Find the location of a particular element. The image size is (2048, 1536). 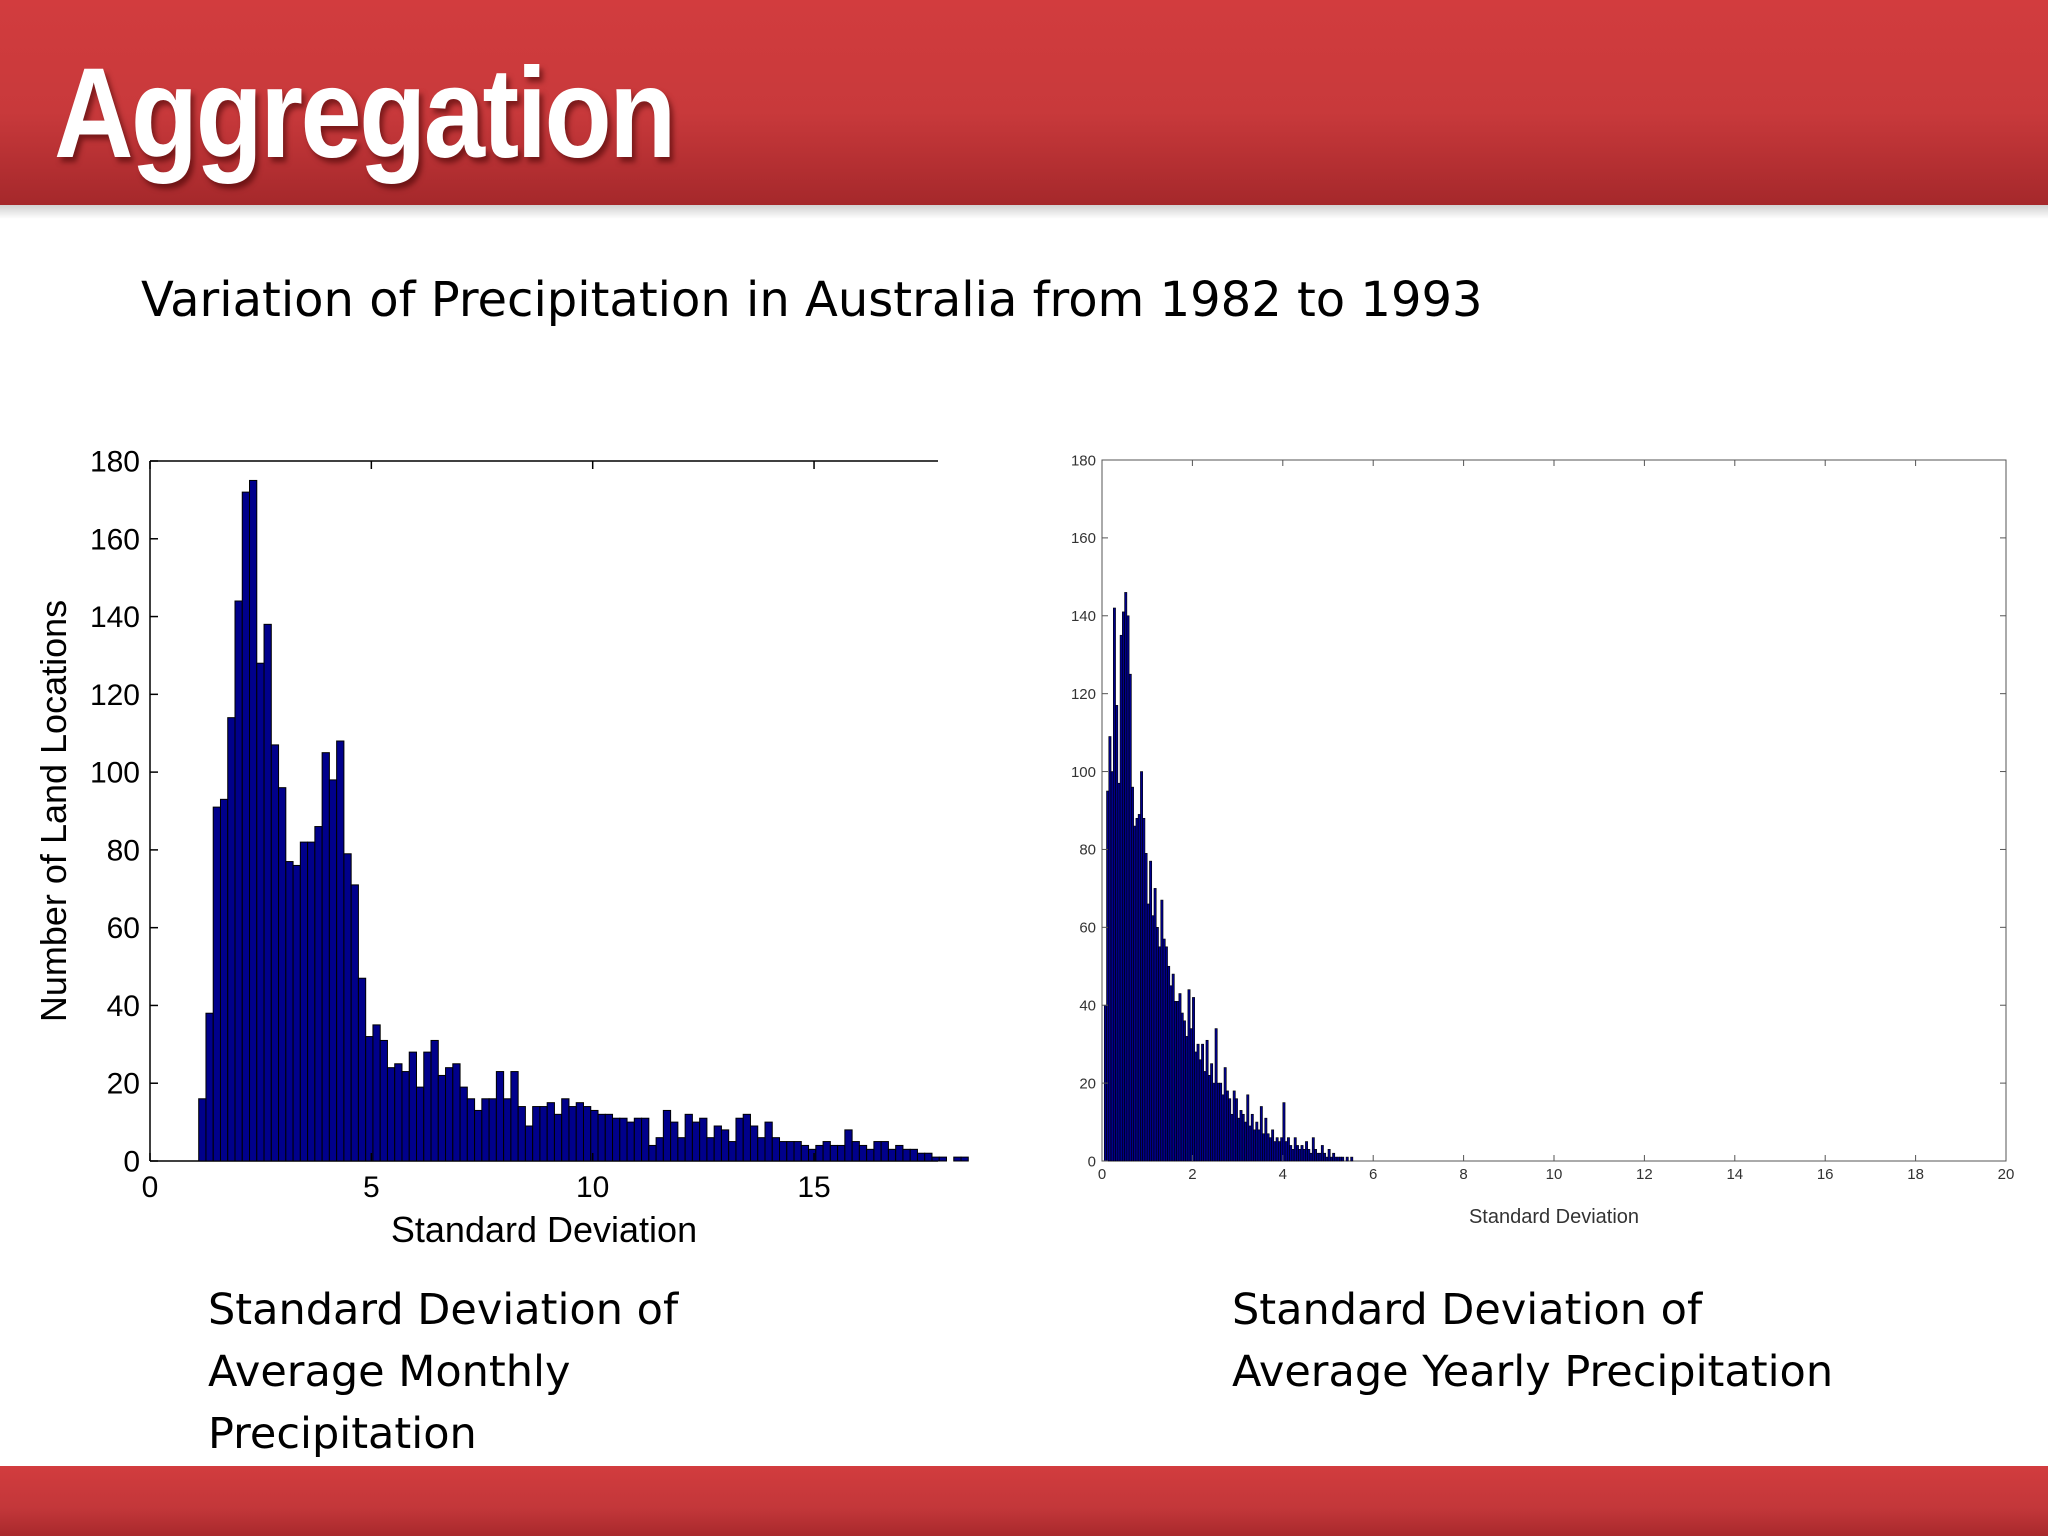

caption-monthly-line-2: Average Monthly is located at coordinates (389, 1372).